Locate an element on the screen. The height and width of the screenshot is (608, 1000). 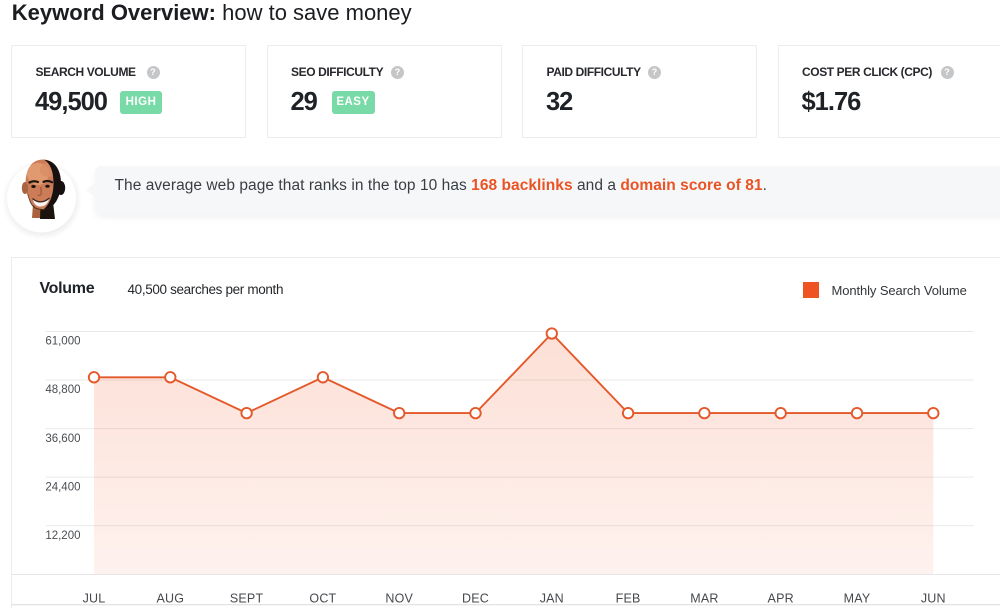
svg-text: DEC is located at coordinates (475, 599).